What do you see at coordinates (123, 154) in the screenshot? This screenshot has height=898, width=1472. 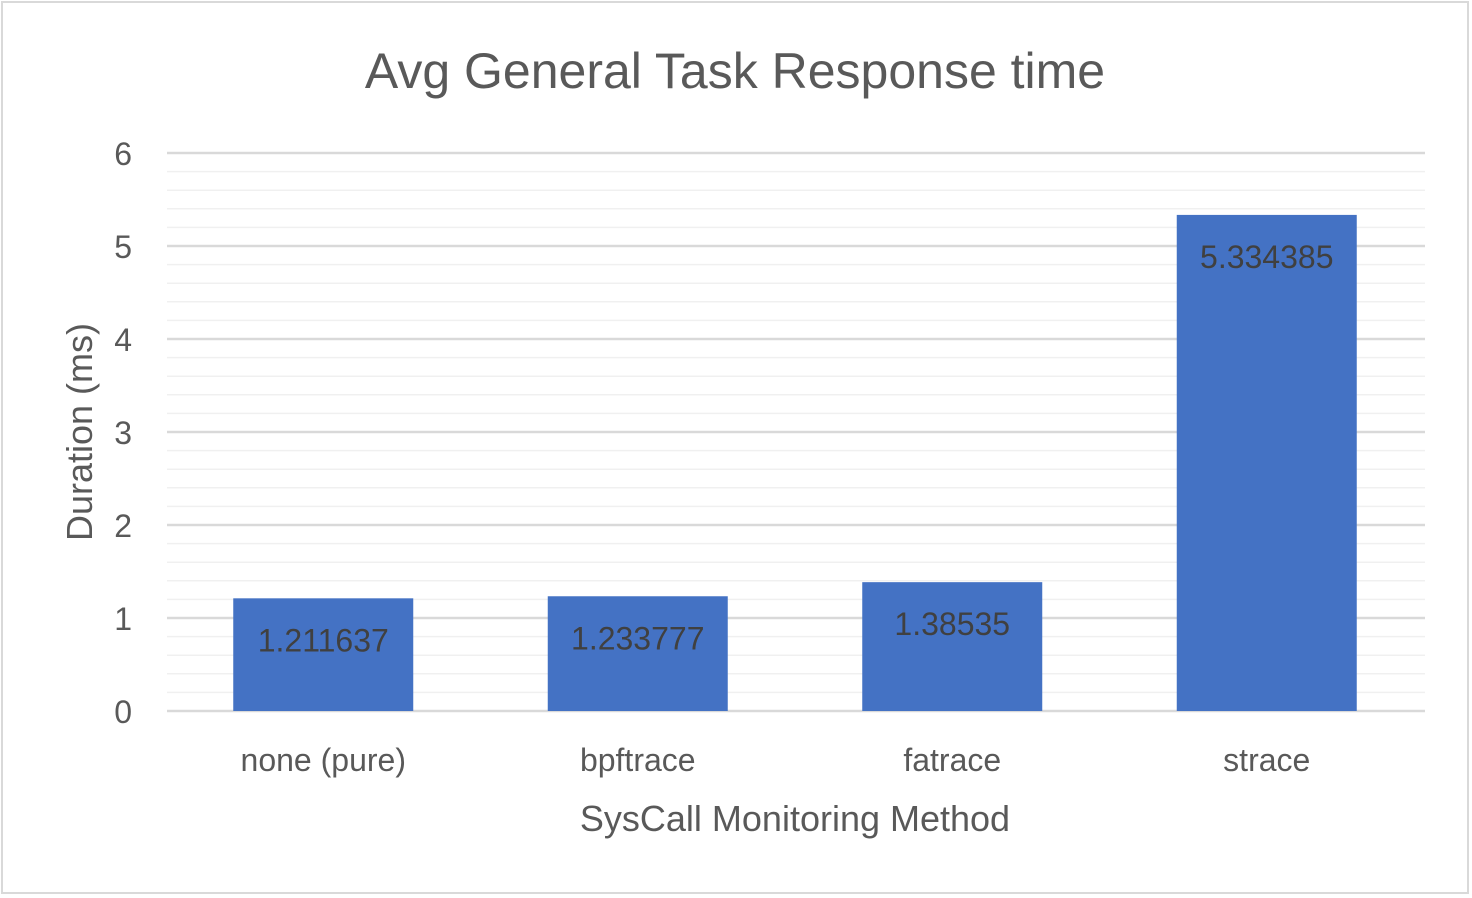 I see `y-tick-label: 6` at bounding box center [123, 154].